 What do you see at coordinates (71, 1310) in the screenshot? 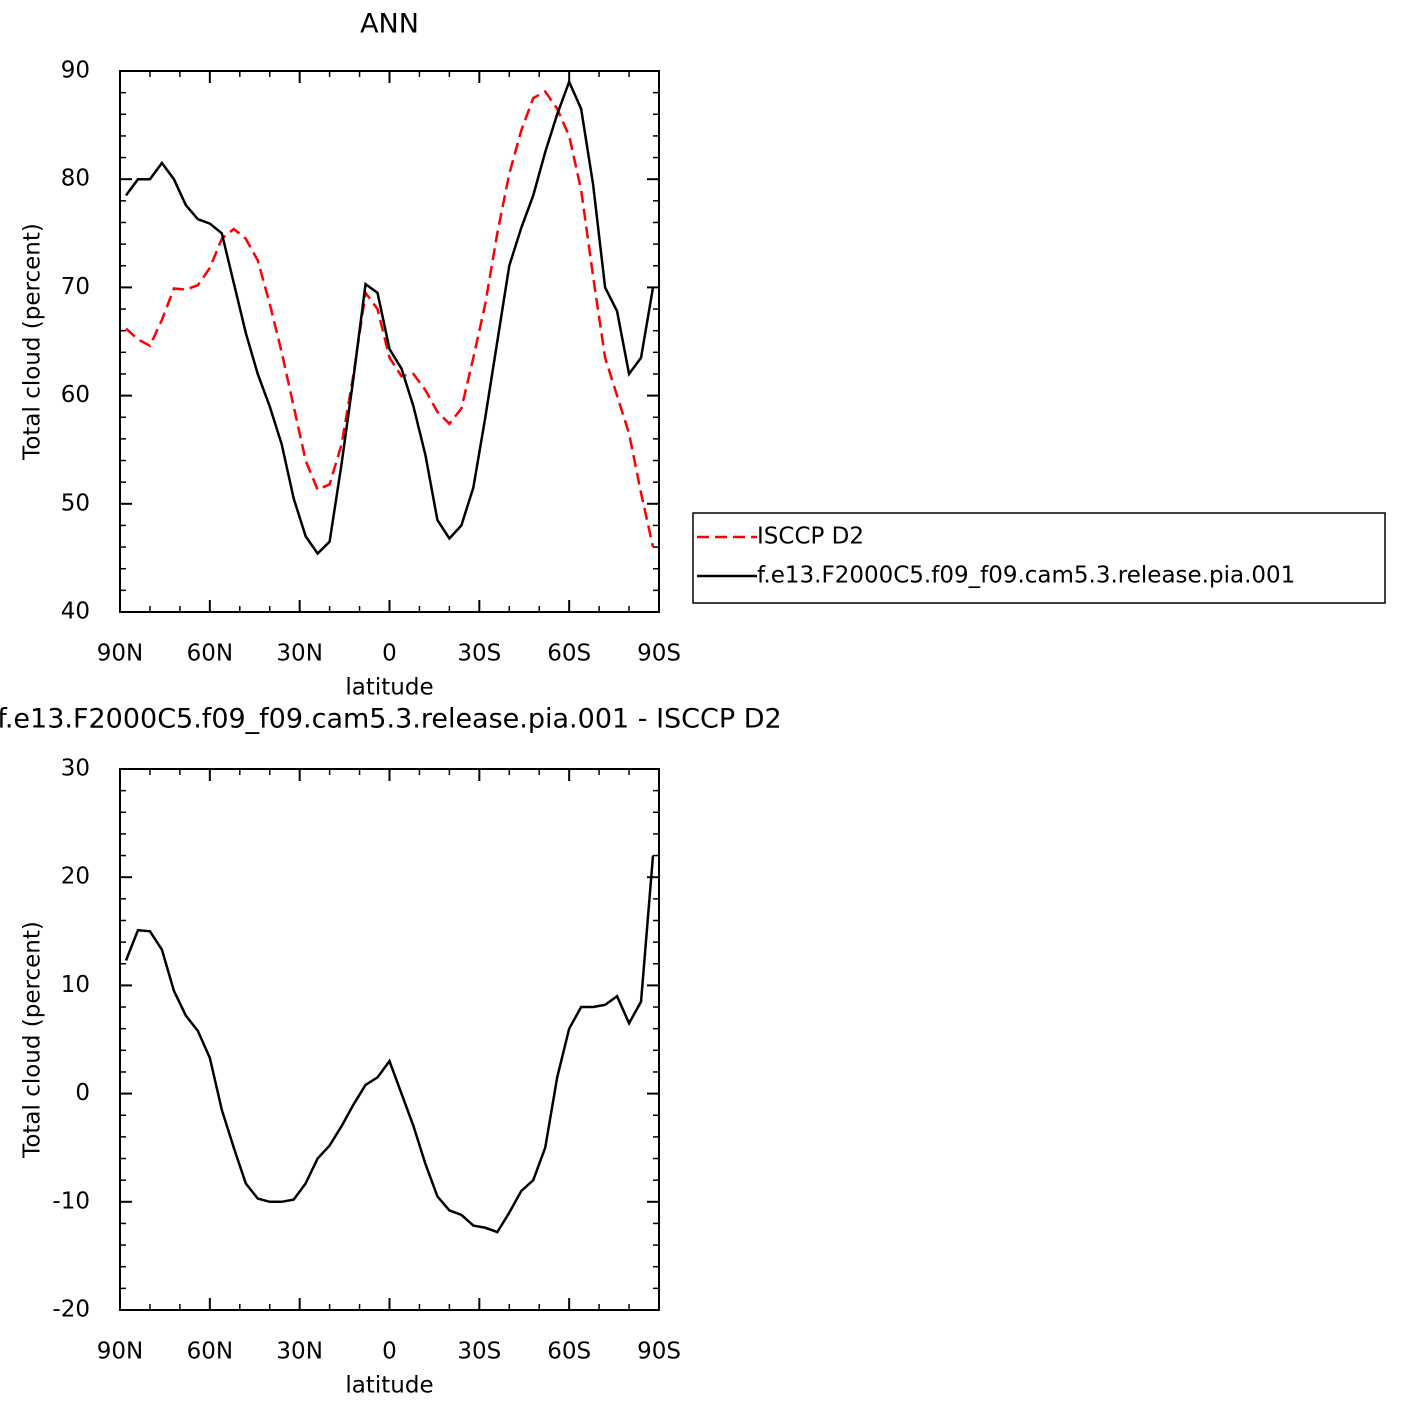
I see `y-tick-label: -20` at bounding box center [71, 1310].